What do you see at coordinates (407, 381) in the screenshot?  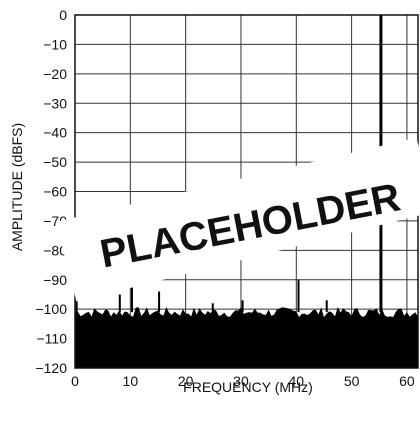 I see `x-tick-label: 60` at bounding box center [407, 381].